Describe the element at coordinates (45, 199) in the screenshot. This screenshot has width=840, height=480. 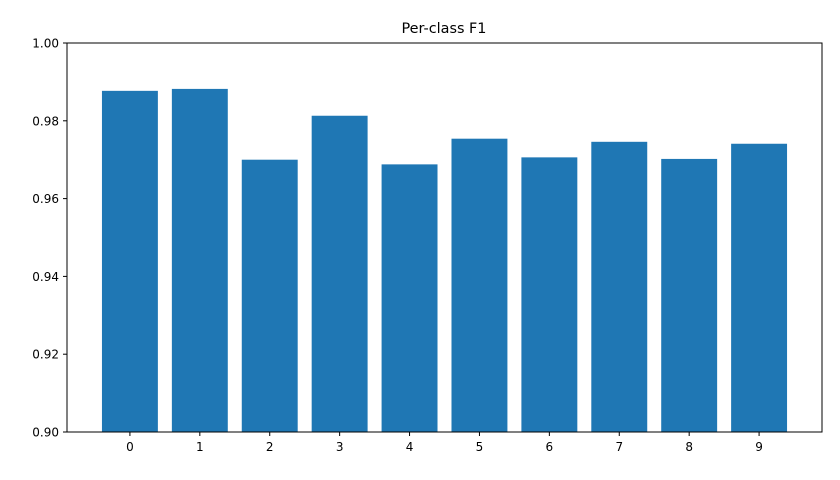
I see `y-tick-label: 0.96` at that location.